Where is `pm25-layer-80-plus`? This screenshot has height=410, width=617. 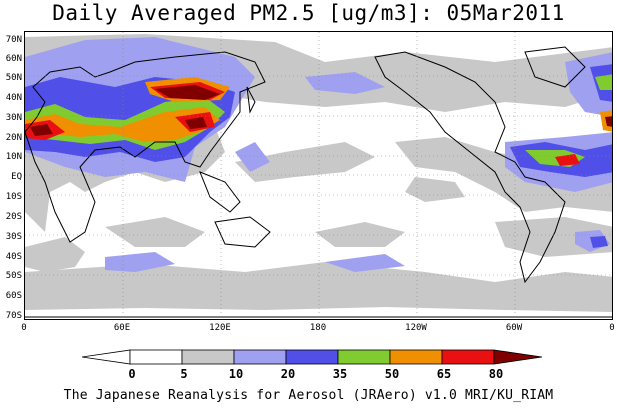
pm25-layer-80-plus is located at coordinates (321, 110).